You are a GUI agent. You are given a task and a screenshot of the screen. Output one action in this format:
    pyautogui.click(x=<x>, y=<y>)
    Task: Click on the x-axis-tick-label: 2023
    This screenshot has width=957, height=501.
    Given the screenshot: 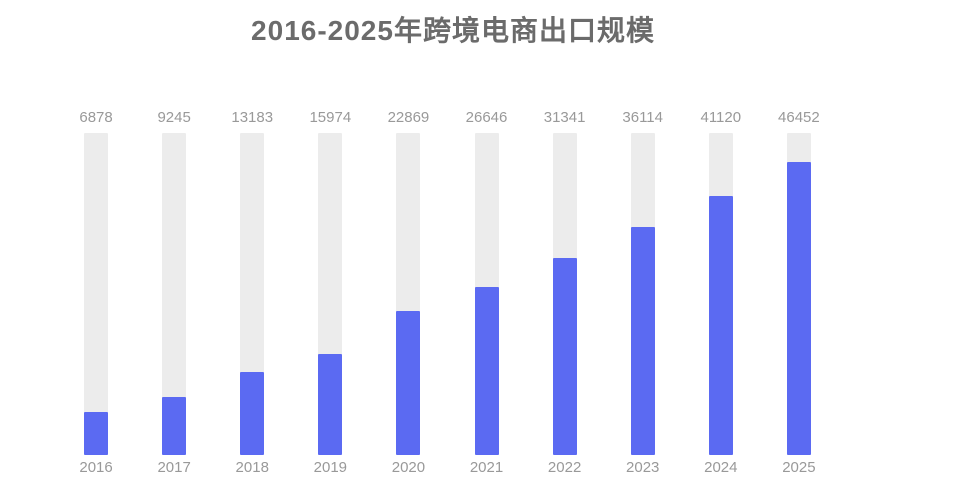 What is the action you would take?
    pyautogui.click(x=643, y=467)
    